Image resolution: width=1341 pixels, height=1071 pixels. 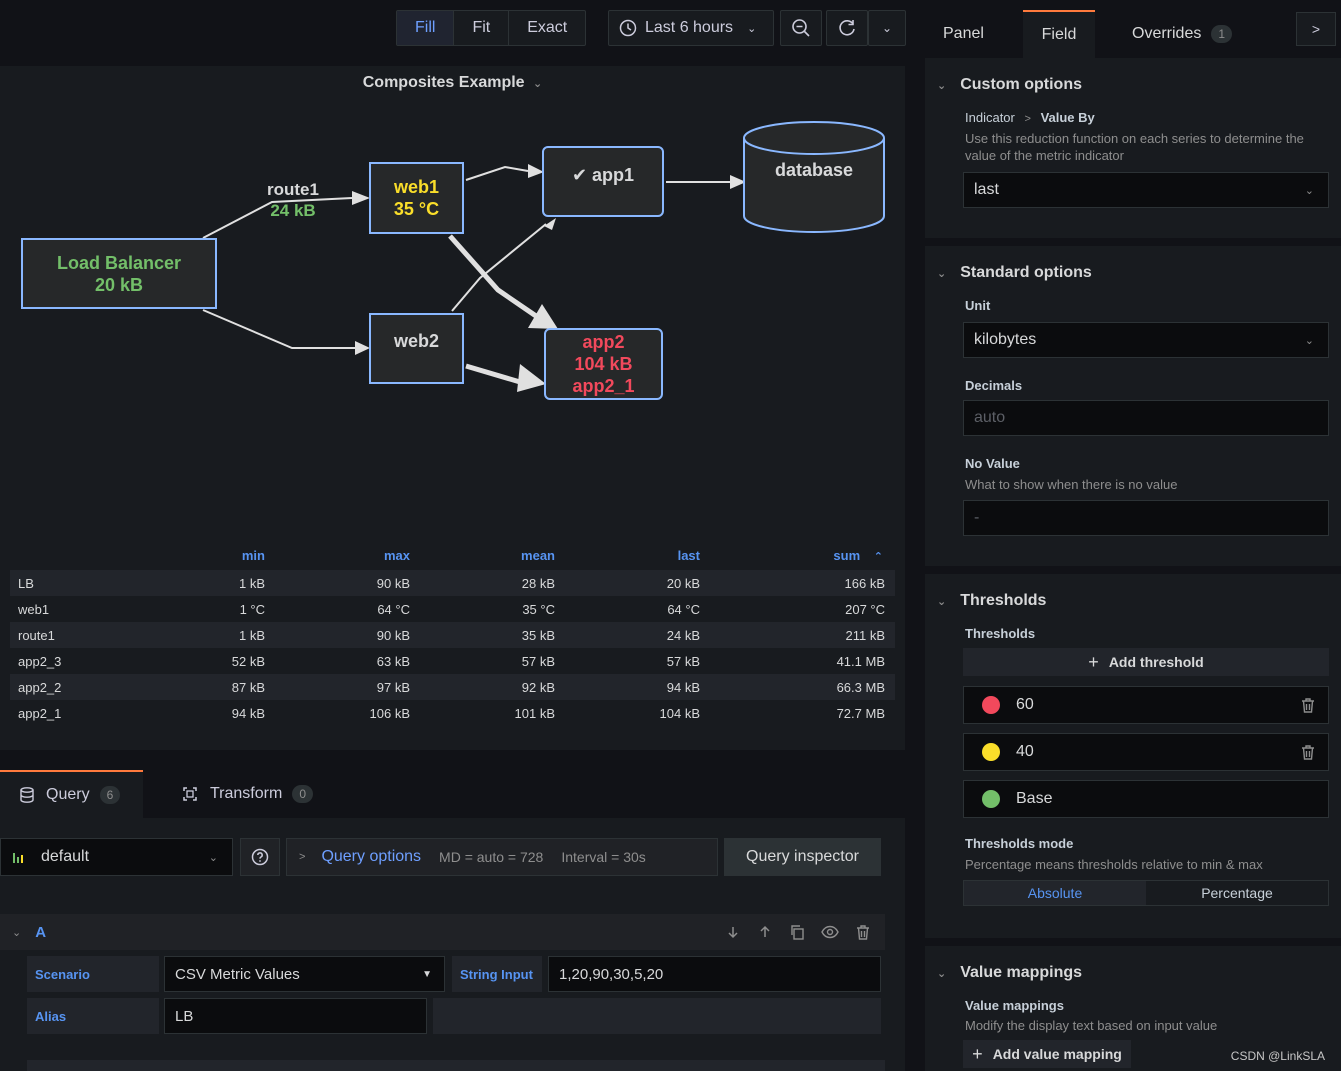 What do you see at coordinates (797, 932) in the screenshot?
I see `copy-icon` at bounding box center [797, 932].